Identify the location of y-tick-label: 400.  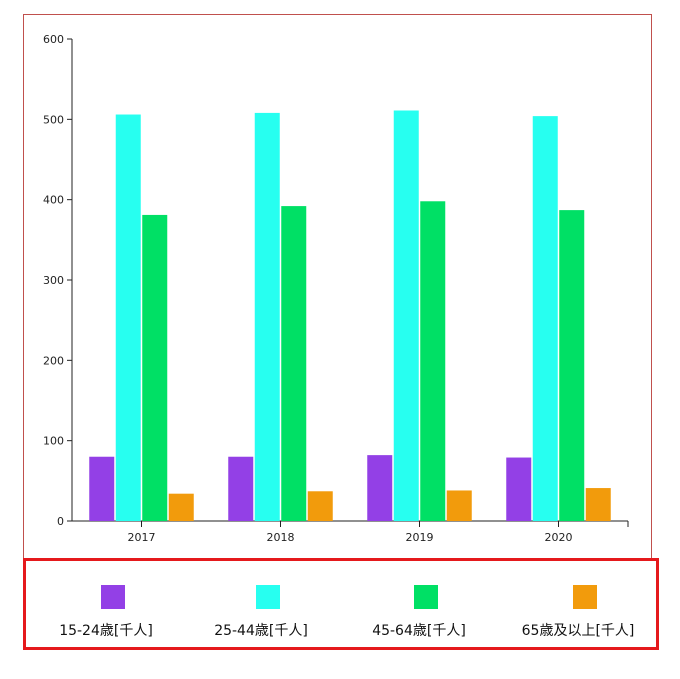
(53, 200).